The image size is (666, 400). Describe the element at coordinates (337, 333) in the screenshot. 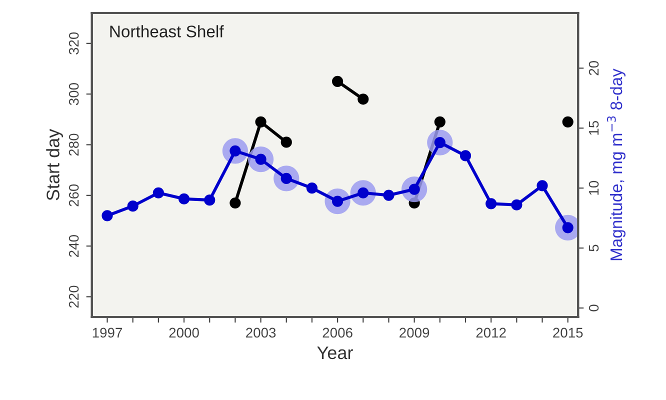

I see `x-tick-label: 2006` at that location.